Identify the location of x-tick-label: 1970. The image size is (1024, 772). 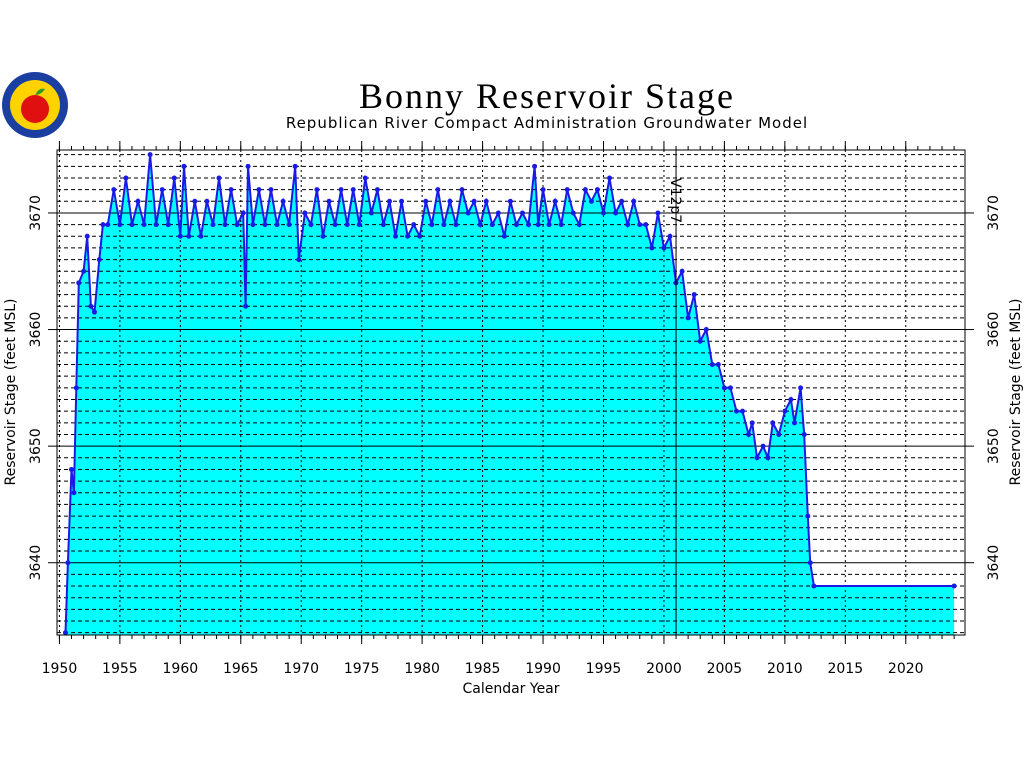
(301, 669).